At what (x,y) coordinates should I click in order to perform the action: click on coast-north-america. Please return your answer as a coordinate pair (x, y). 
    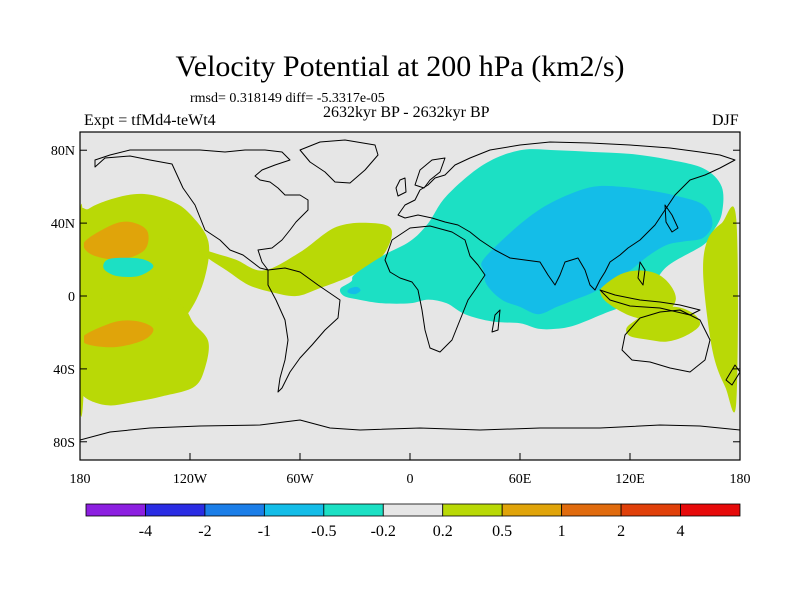
    Looking at the image, I should click on (201, 210).